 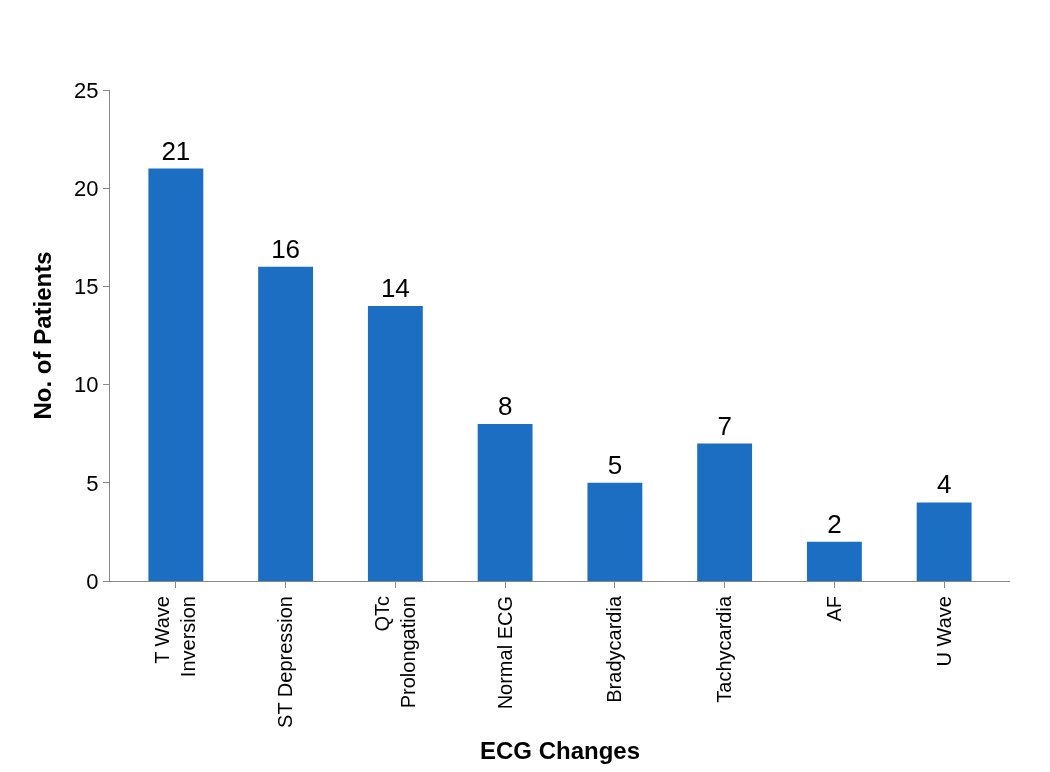 I want to click on y-tick-label: 25, so click(x=86, y=90).